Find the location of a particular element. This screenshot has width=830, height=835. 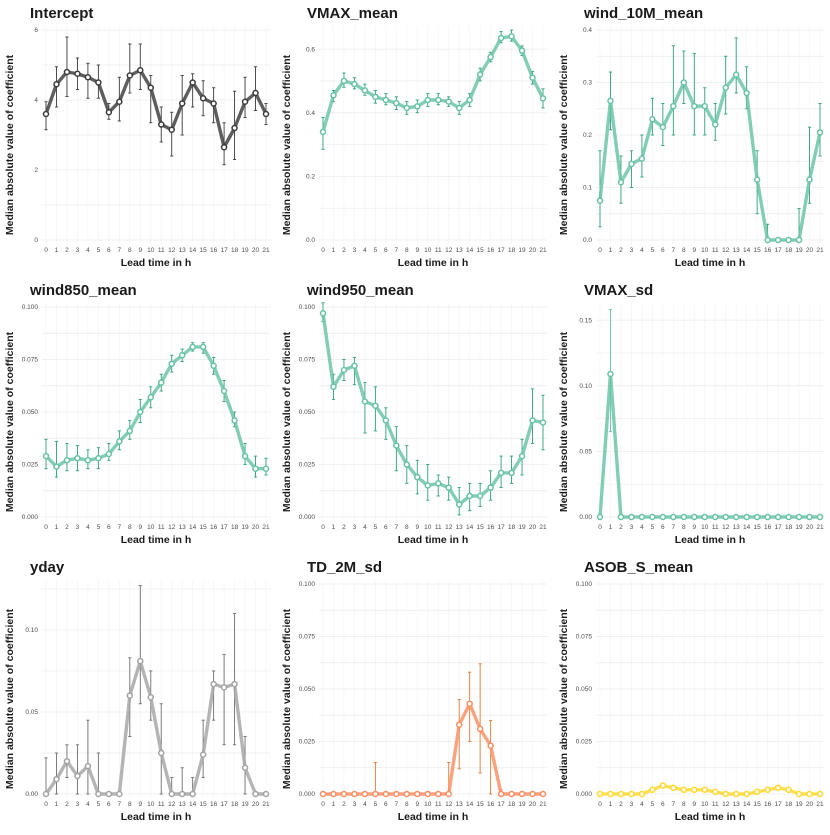

panel-title: VMAX_mean is located at coordinates (352, 13).